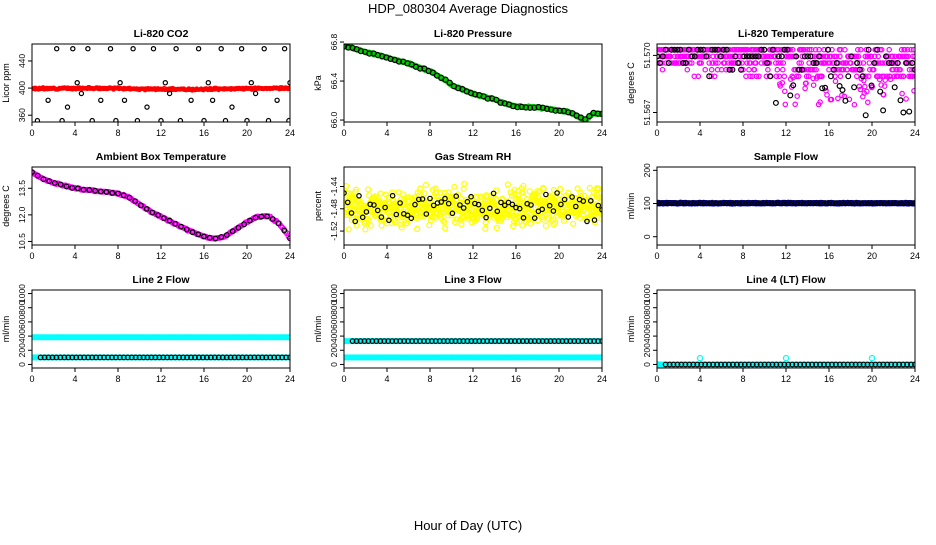  I want to click on data-layer, so click(161, 347).